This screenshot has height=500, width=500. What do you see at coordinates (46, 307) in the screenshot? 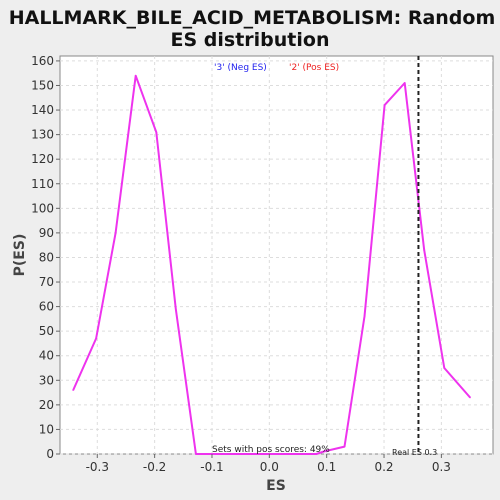
I see `y-tick-label: 60` at bounding box center [46, 307].